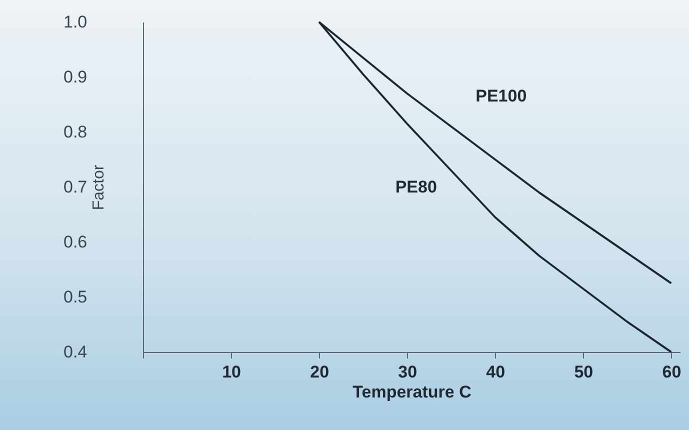 This screenshot has height=430, width=689. I want to click on y-tick-label: 0.9, so click(76, 77).